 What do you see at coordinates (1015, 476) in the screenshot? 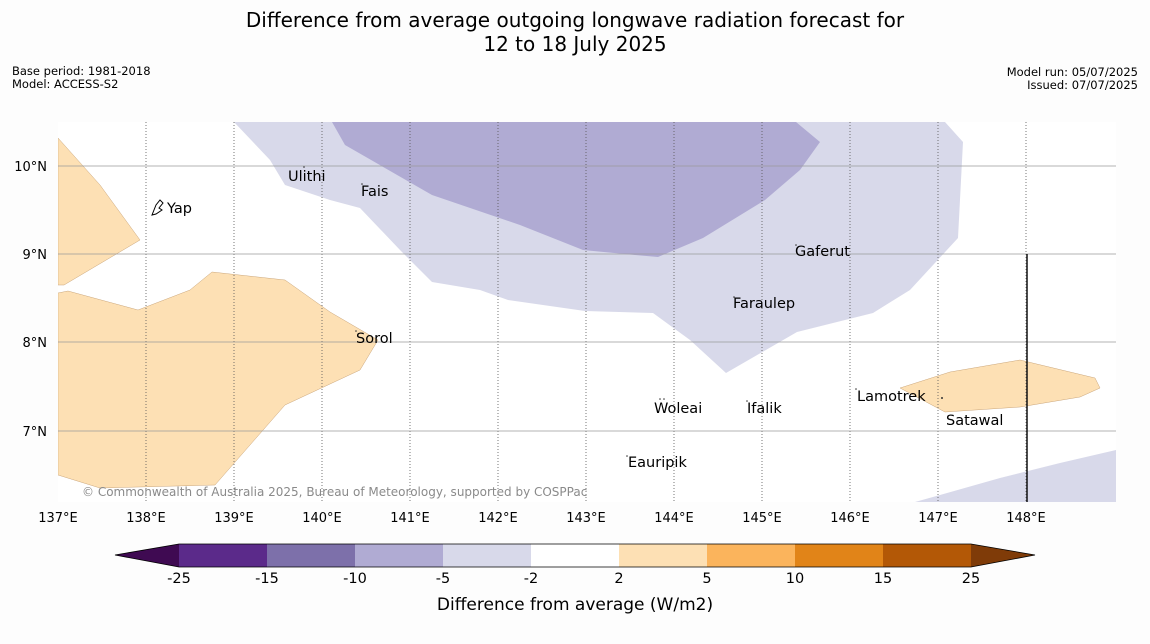
I see `anomaly-region-light-purple-se` at bounding box center [1015, 476].